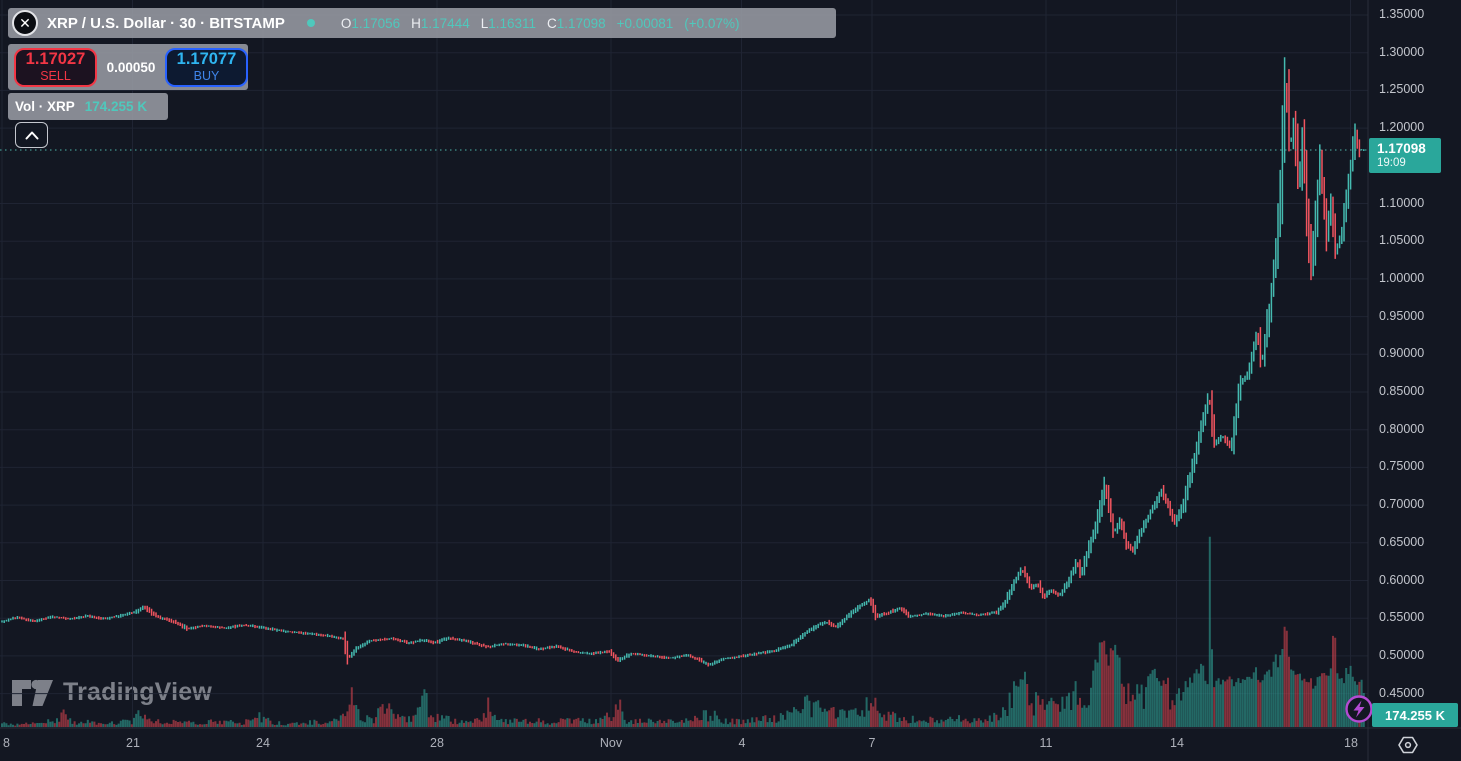  I want to click on price-axis-label: 1.05000, so click(1402, 240).